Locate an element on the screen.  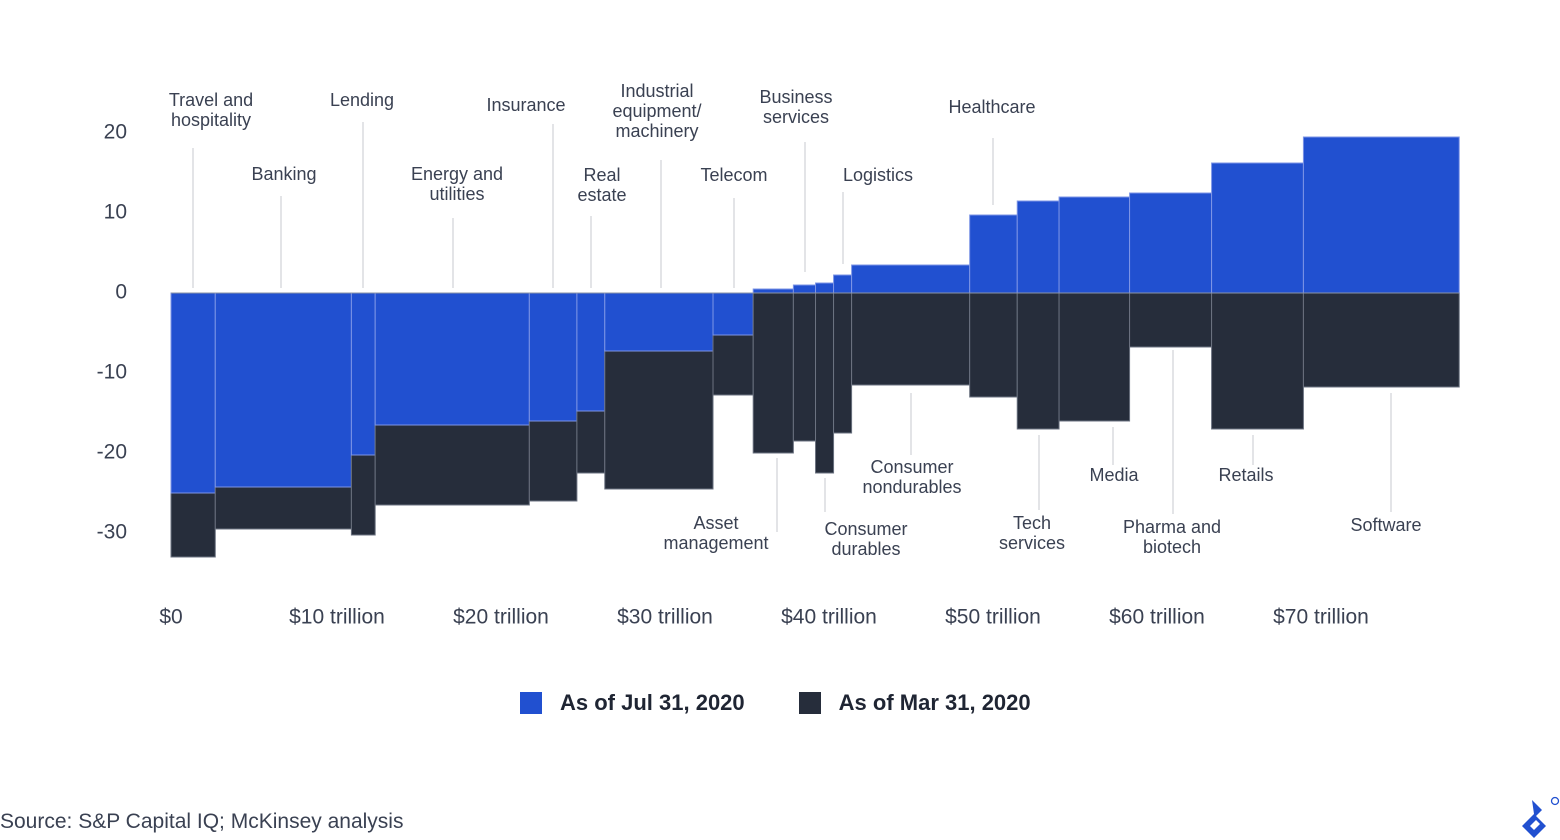
category-label-line: Industrial is located at coordinates (656, 91).